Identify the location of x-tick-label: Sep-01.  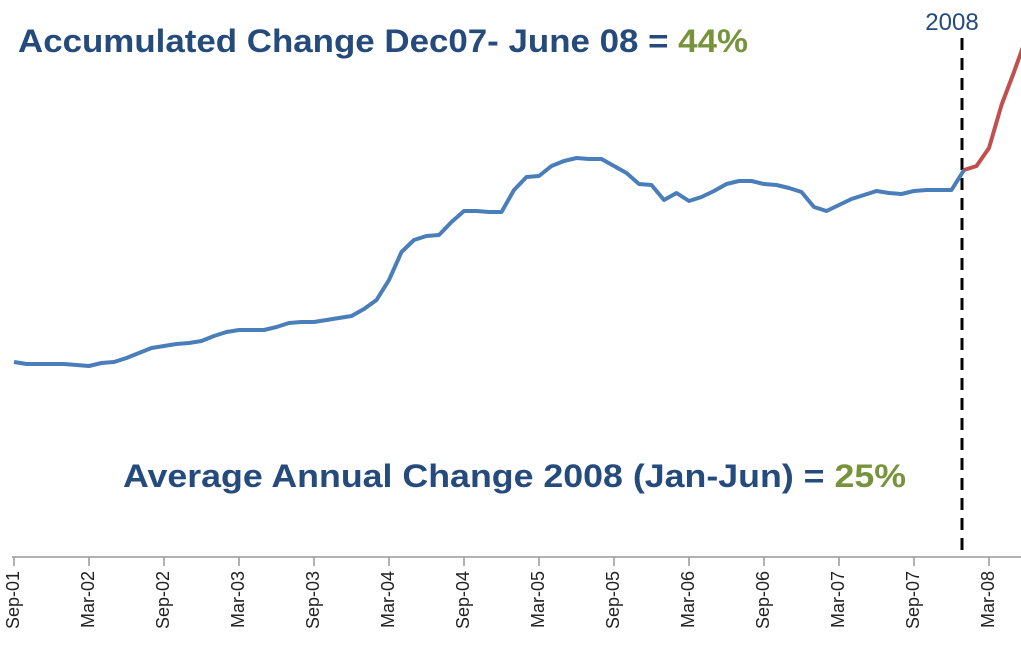
(13, 600).